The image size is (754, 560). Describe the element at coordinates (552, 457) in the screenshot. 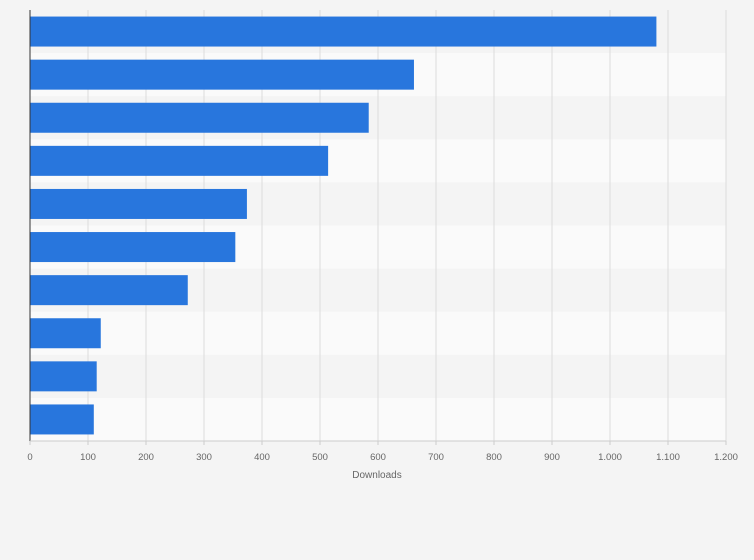

I see `x-tick-label: 900` at that location.